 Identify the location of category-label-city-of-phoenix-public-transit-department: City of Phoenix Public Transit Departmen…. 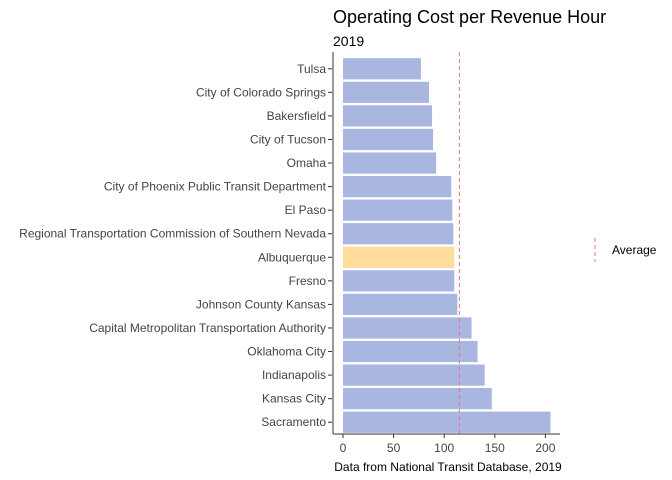
(215, 187).